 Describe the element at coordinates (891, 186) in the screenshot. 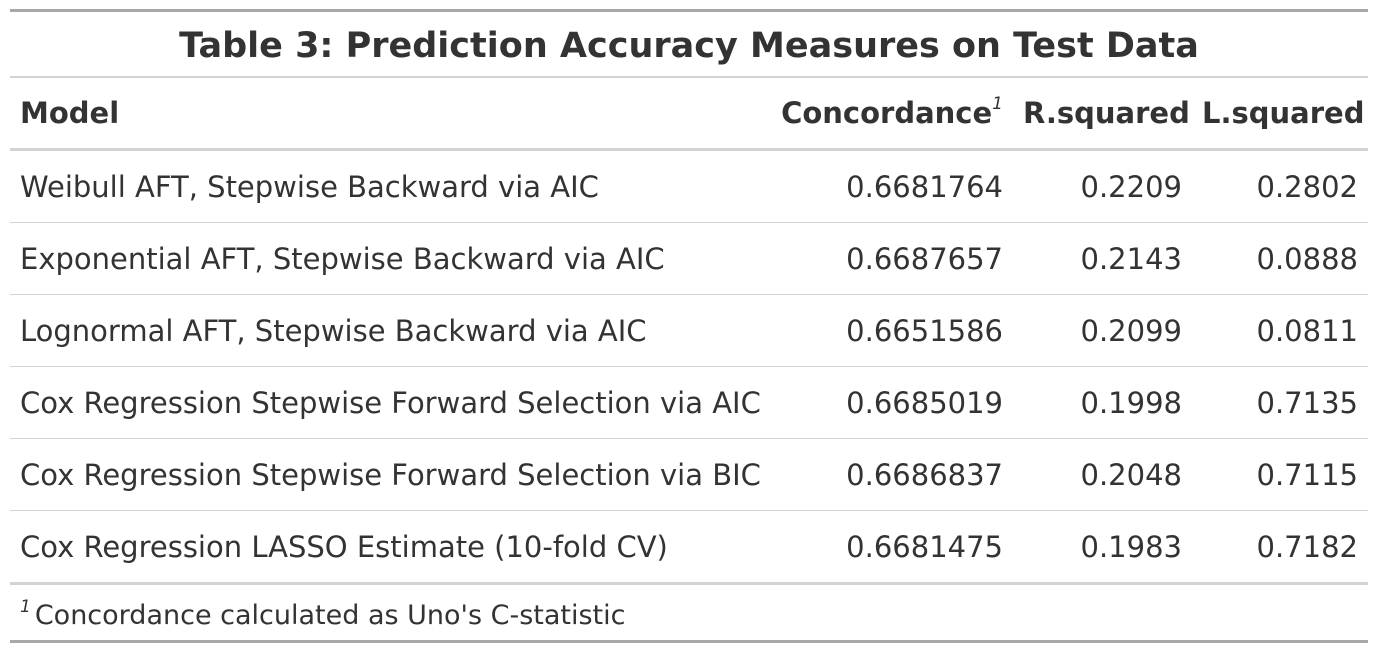

I see `cell-concordance: 0.6681764` at that location.